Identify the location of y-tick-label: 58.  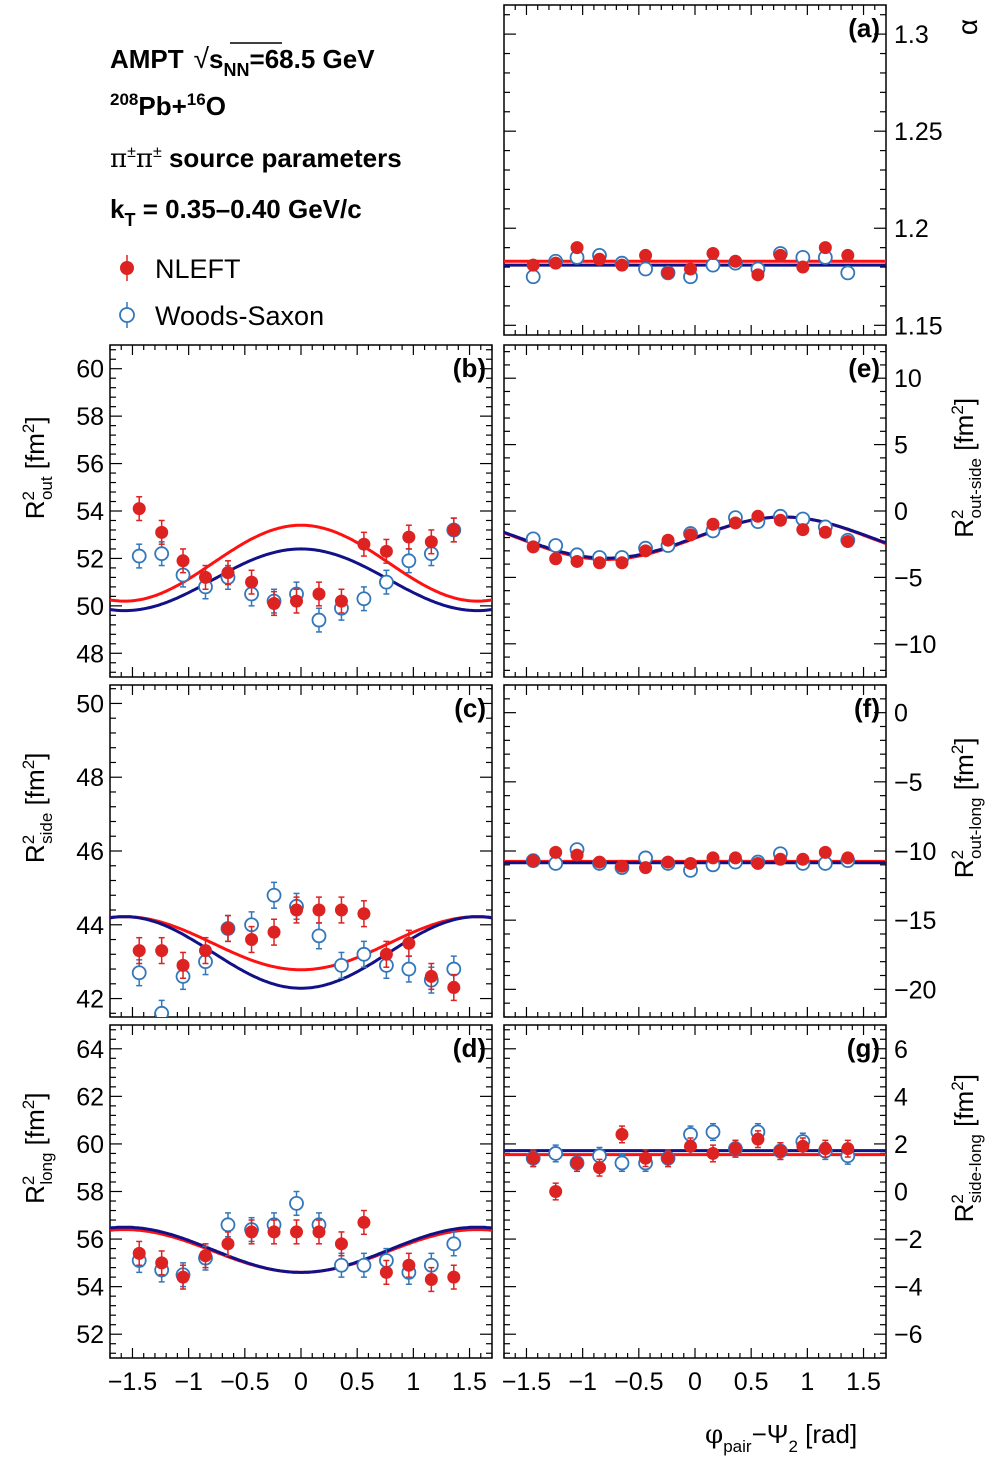
(90, 417).